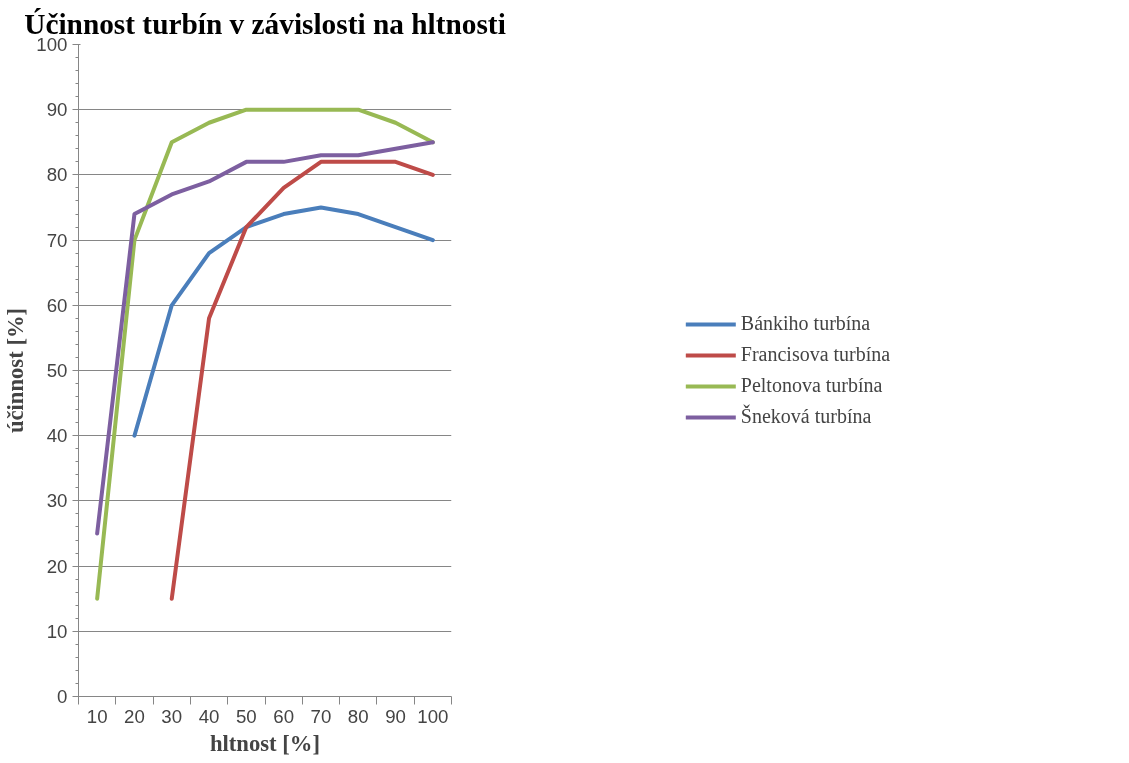  I want to click on x-tick-label: 40, so click(209, 716).